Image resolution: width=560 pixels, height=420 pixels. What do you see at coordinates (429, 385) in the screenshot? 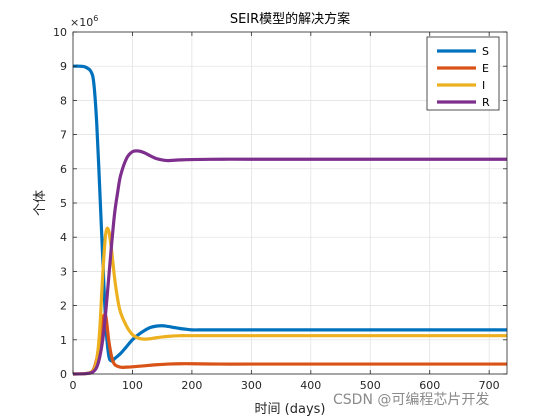
I see `x-tick-label: 600` at bounding box center [429, 385].